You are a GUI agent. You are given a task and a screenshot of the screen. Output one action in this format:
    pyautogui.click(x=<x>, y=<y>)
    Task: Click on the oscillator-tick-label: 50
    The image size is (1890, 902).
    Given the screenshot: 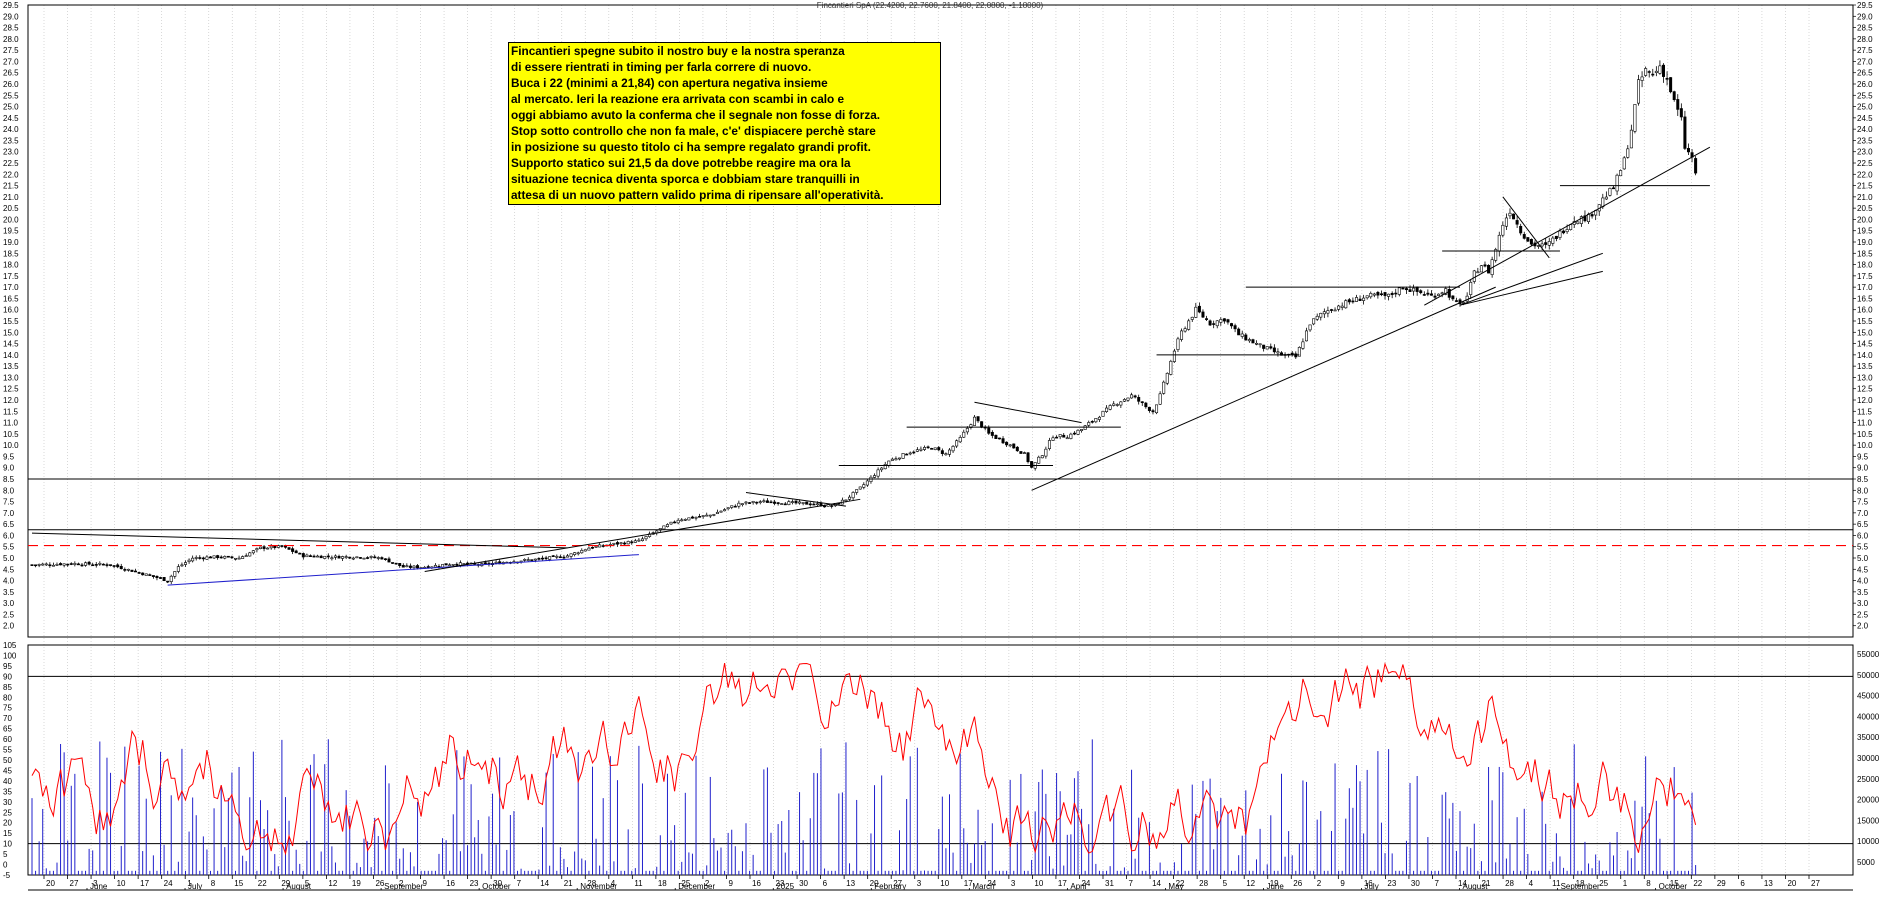 What is the action you would take?
    pyautogui.click(x=7, y=760)
    